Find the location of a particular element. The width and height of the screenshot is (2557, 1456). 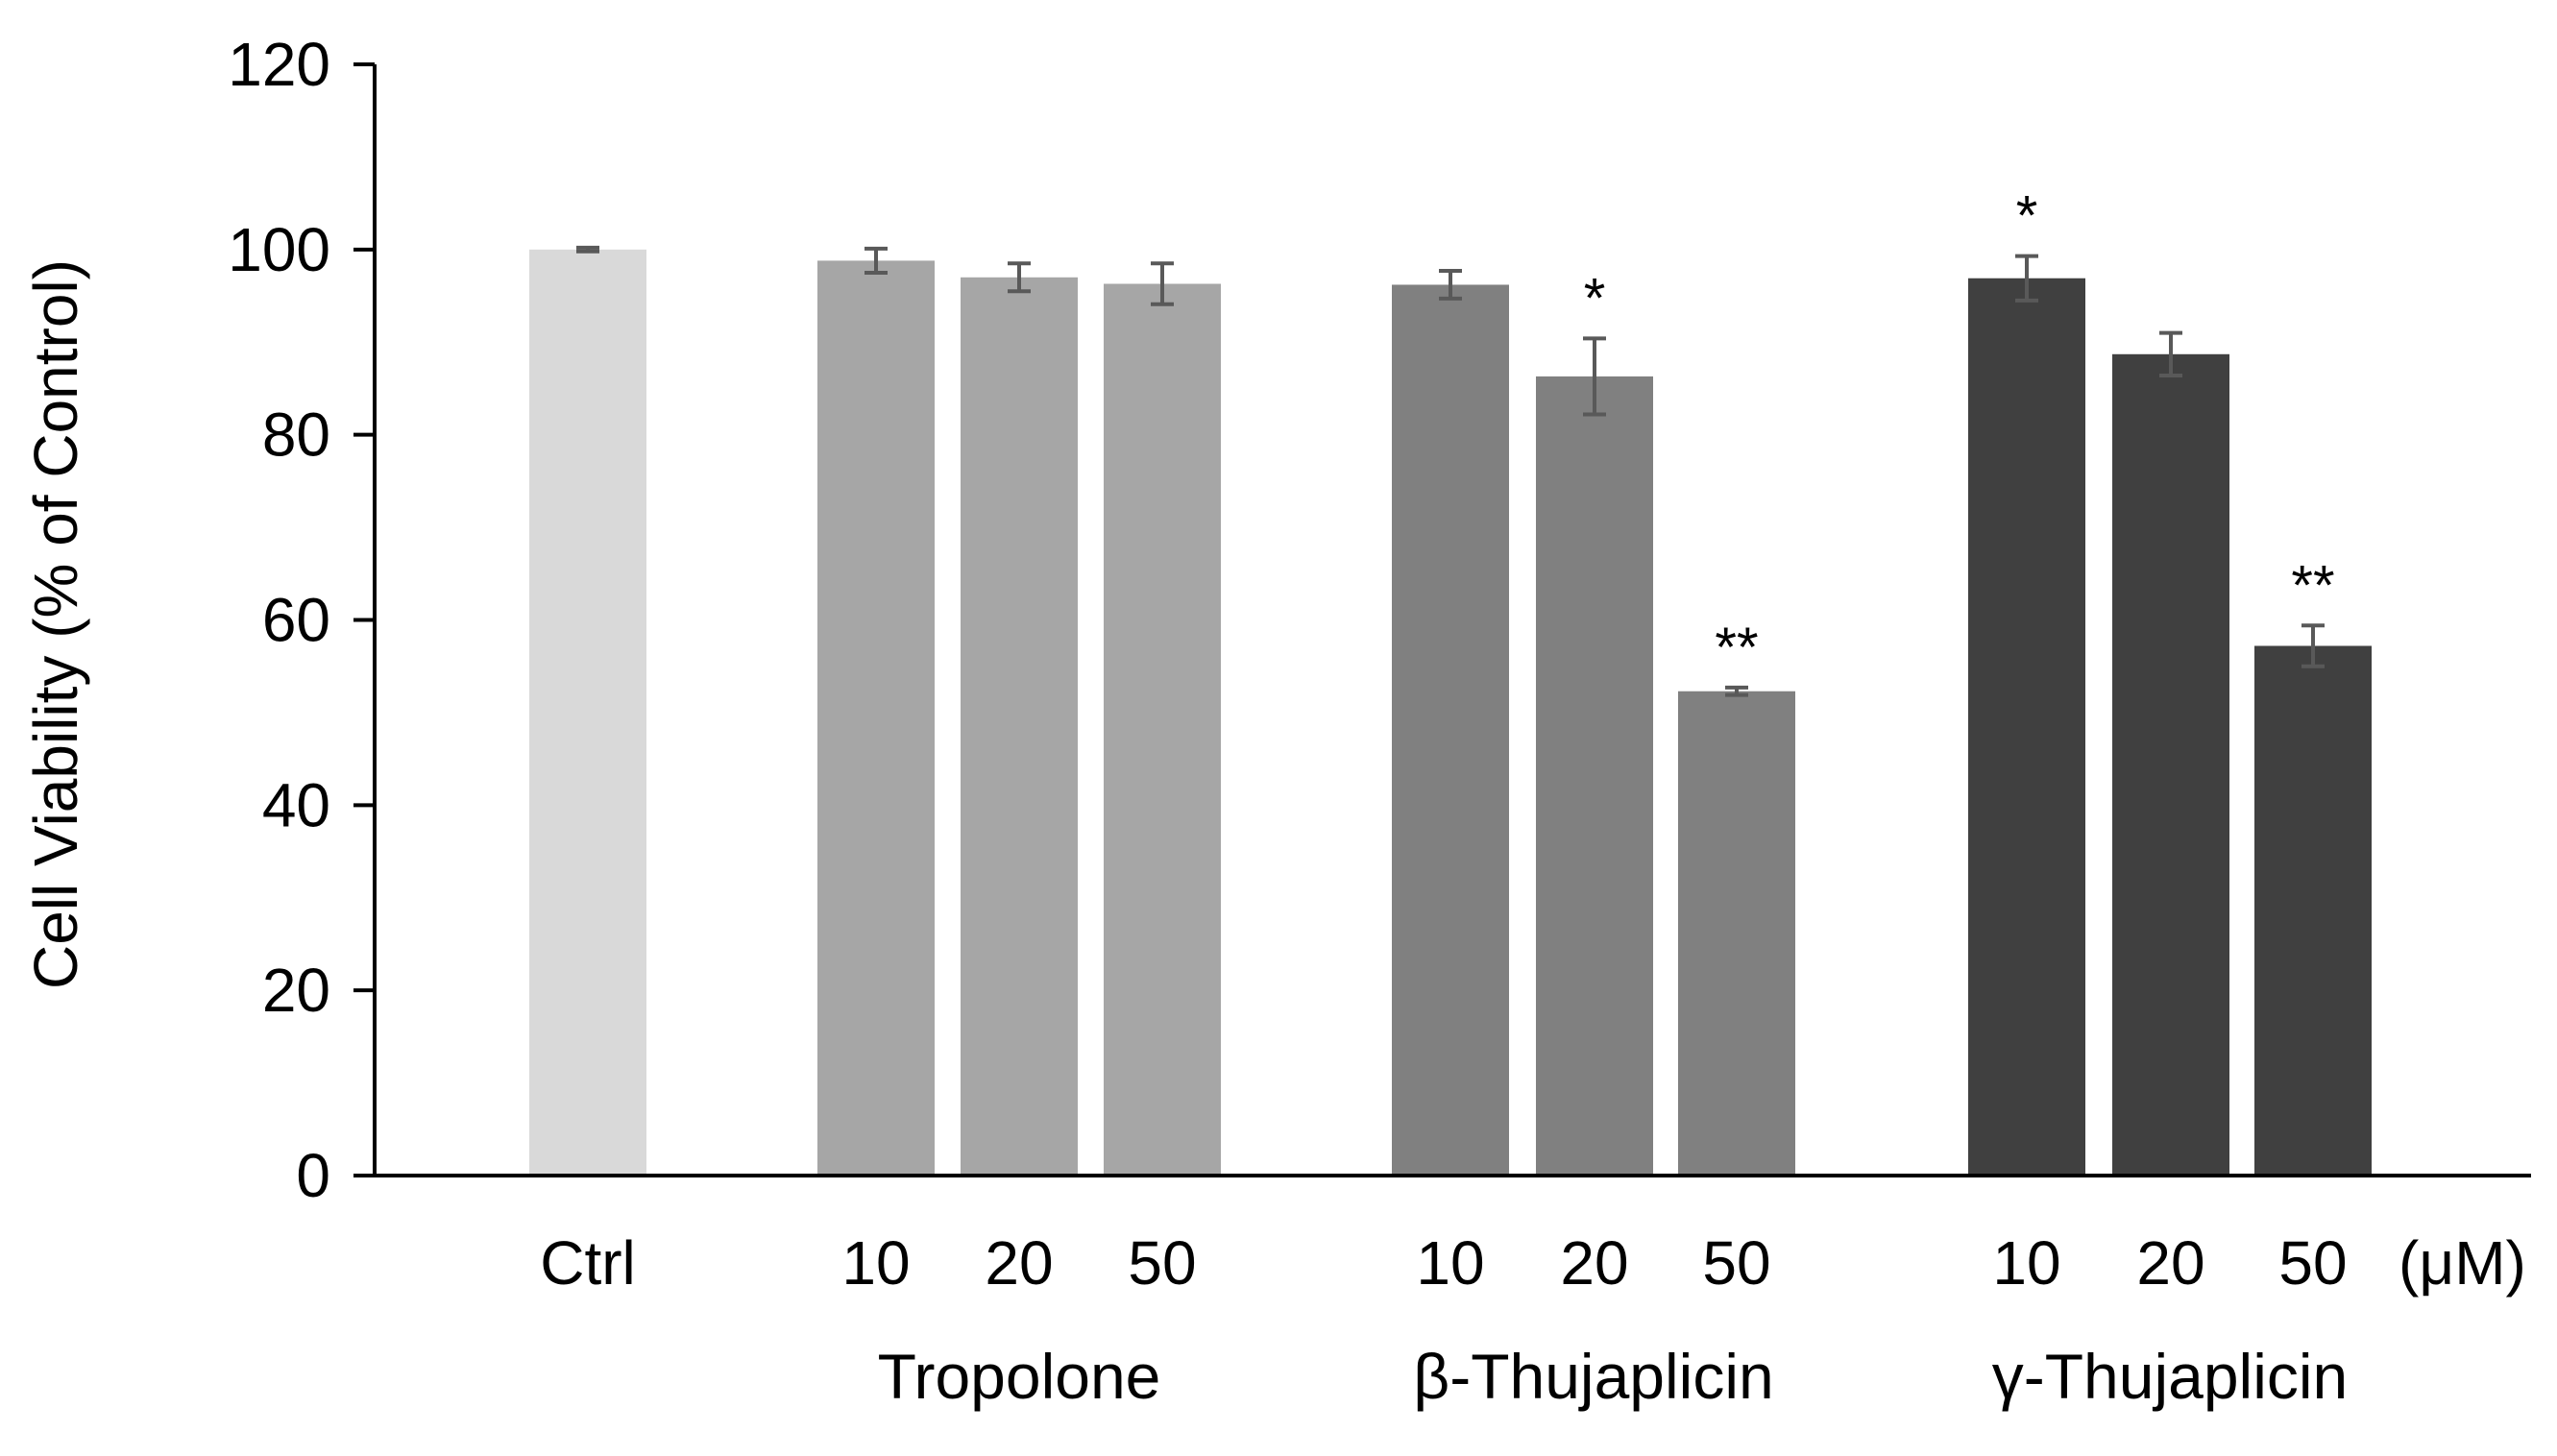

y-tick-label: 60 is located at coordinates (296, 620).